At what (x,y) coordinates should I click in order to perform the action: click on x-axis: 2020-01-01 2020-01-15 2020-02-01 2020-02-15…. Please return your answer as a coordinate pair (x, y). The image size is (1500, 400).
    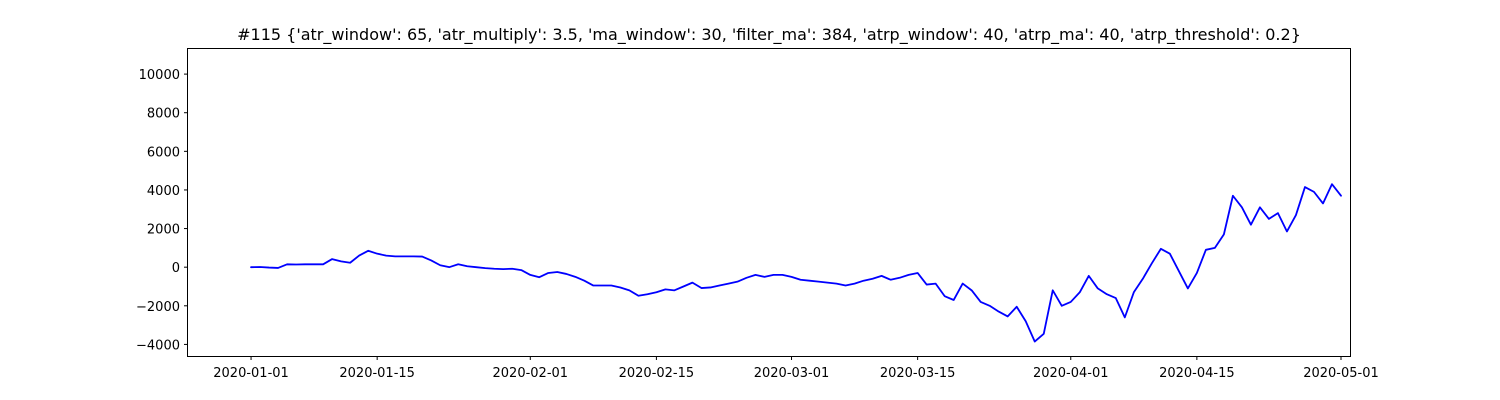
    Looking at the image, I should click on (796, 368).